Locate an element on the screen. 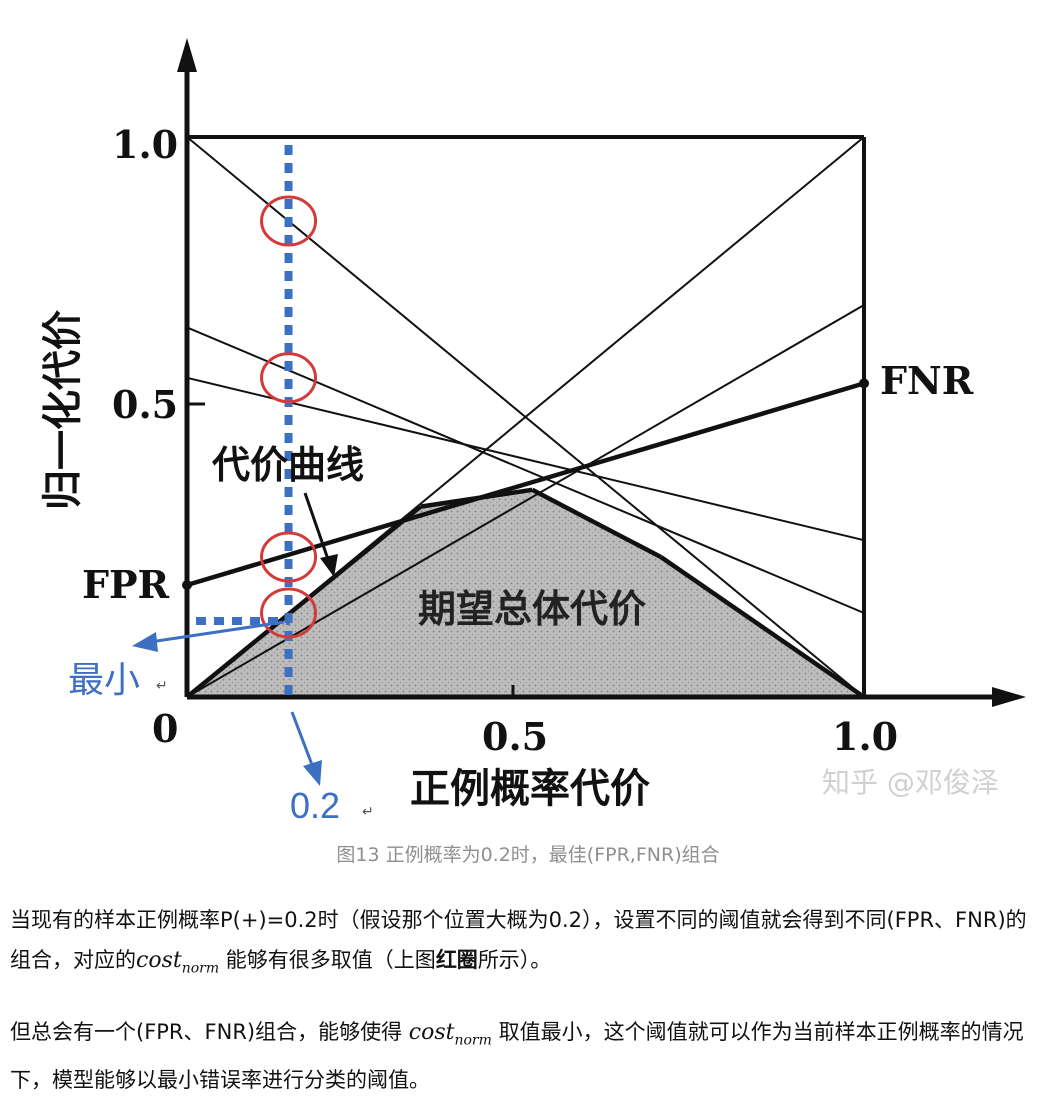  watermark: 知乎 @邓俊泽 is located at coordinates (910, 782).